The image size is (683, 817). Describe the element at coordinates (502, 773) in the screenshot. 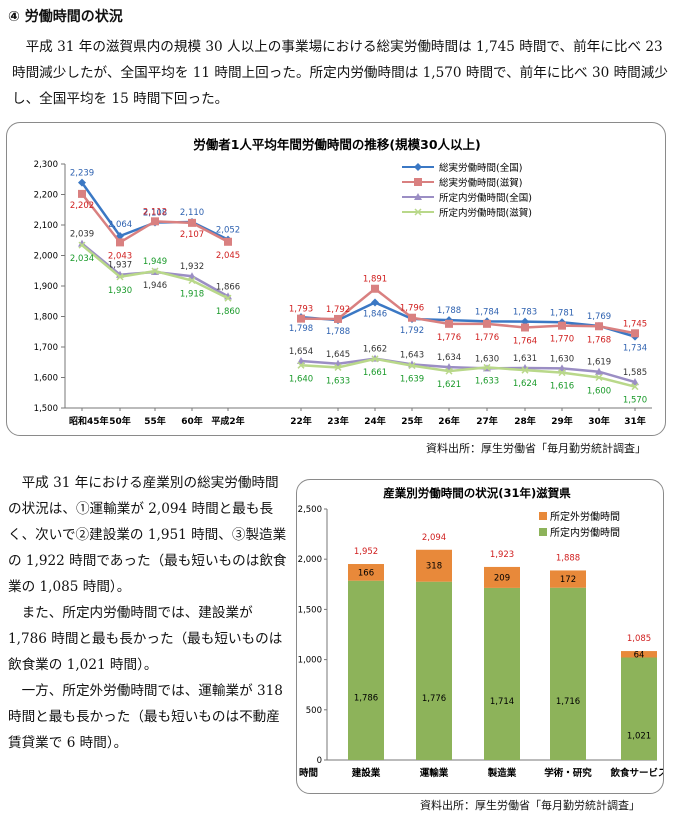

I see `x-tick-label: 製造業` at that location.